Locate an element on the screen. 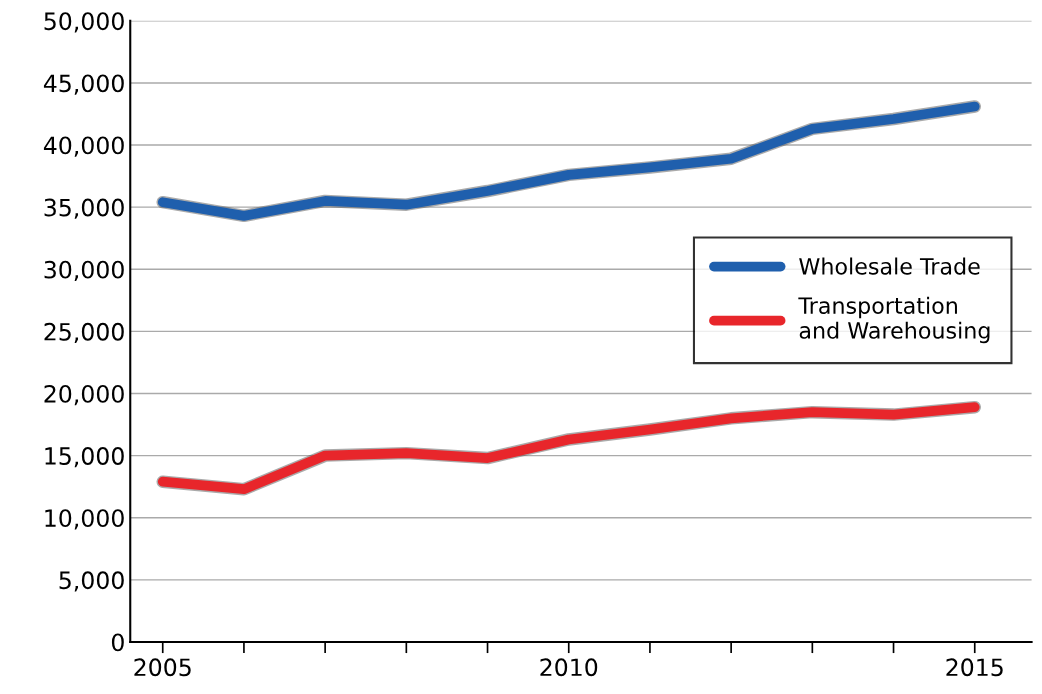  y-tick-label: 10,000 is located at coordinates (84, 519).